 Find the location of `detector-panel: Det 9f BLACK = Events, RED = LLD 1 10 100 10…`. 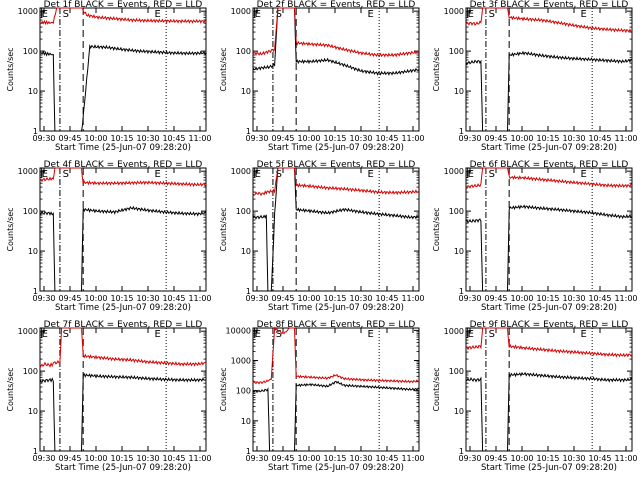

detector-panel: Det 9f BLACK = Events, RED = LLD 1 10 100 10… is located at coordinates (535, 396).